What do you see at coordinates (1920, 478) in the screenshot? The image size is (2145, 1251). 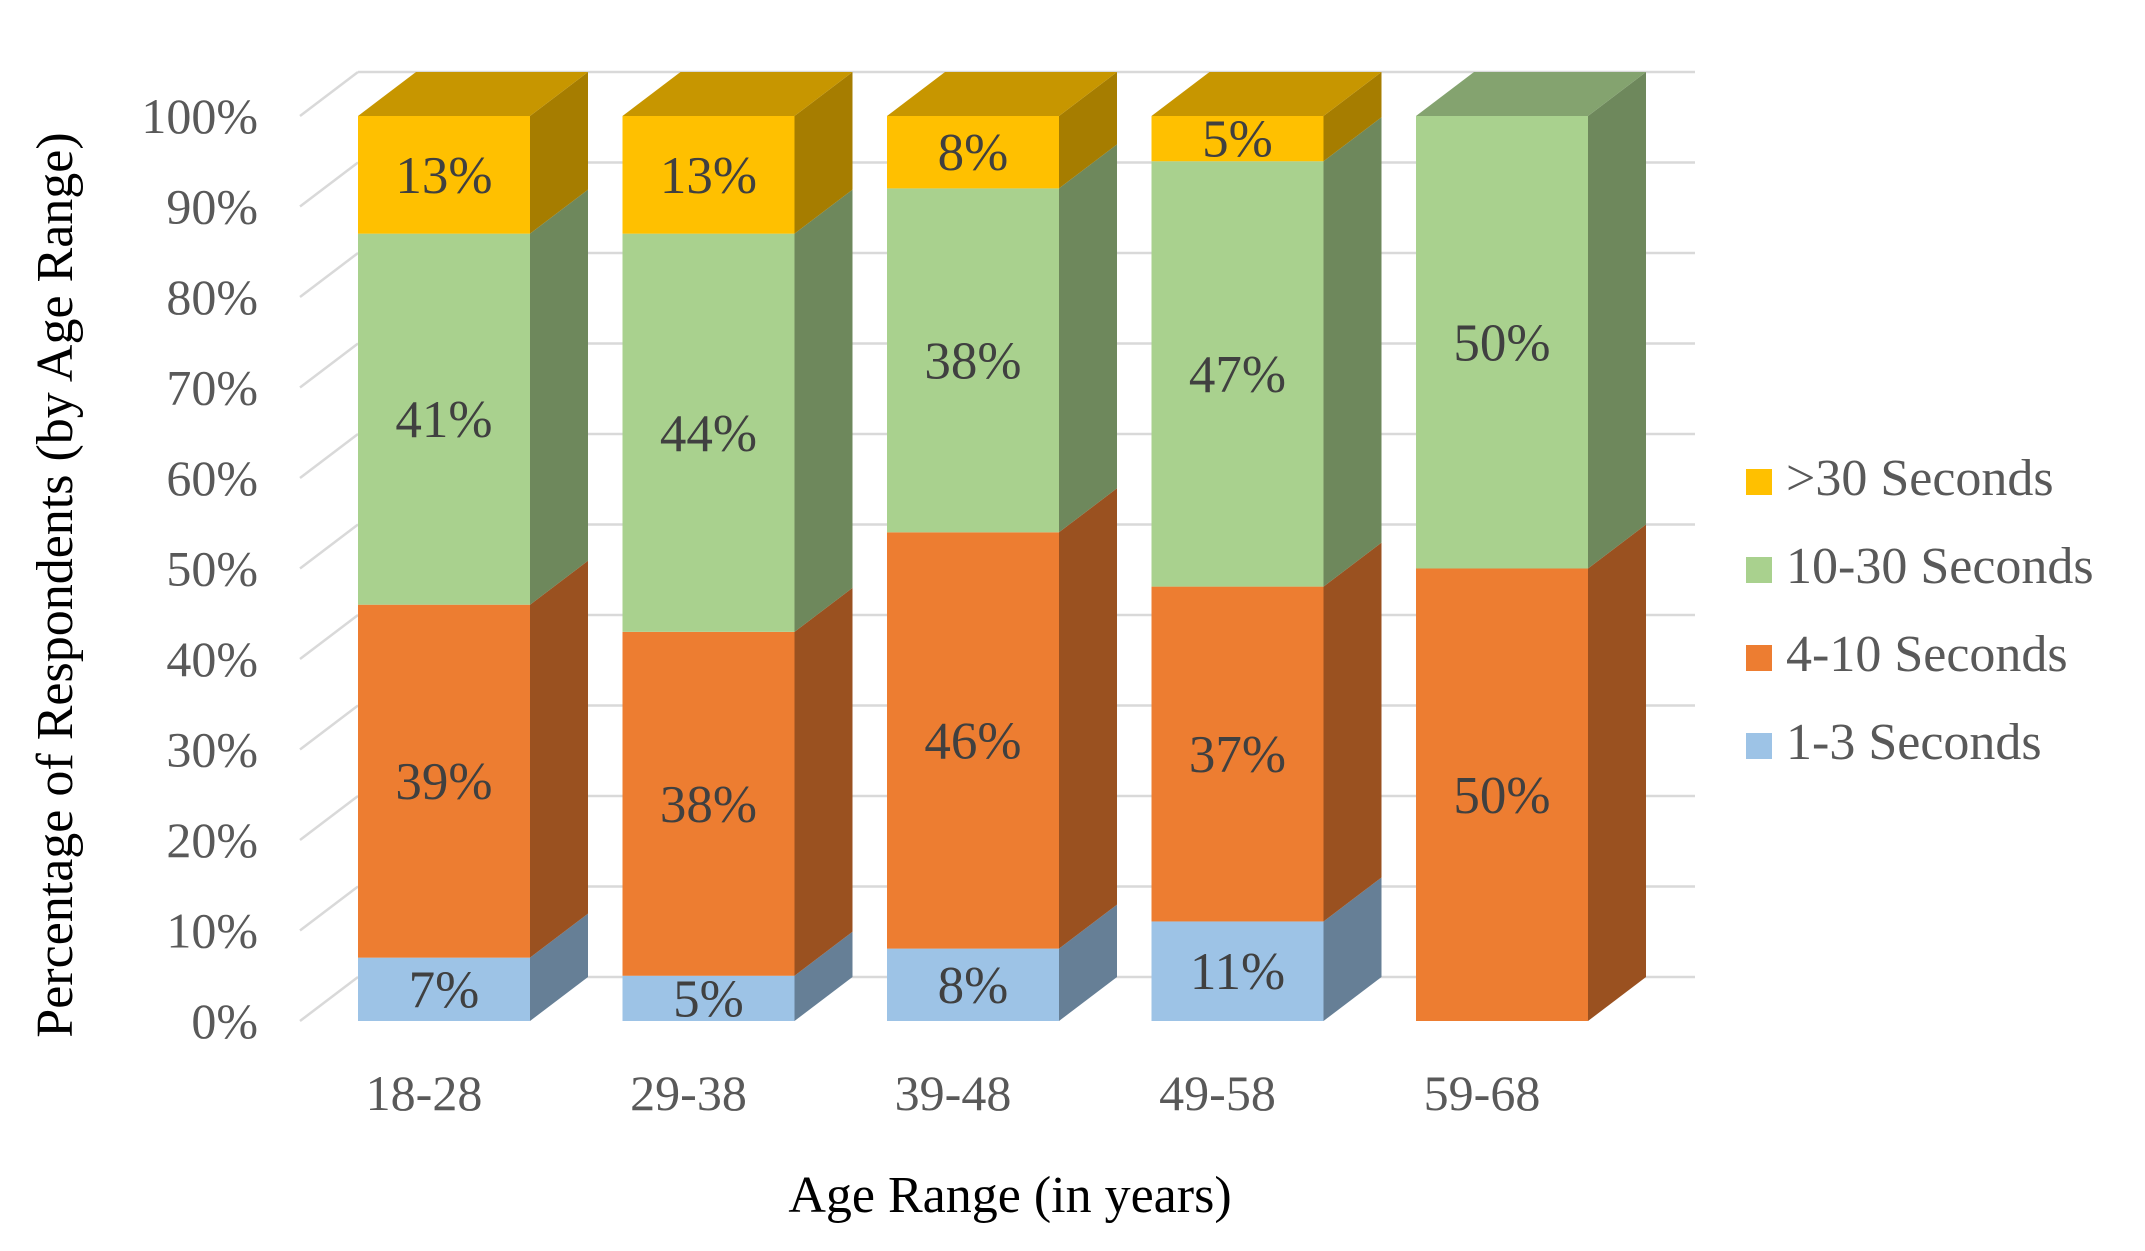 I see `legend-label: >30 Seconds` at bounding box center [1920, 478].